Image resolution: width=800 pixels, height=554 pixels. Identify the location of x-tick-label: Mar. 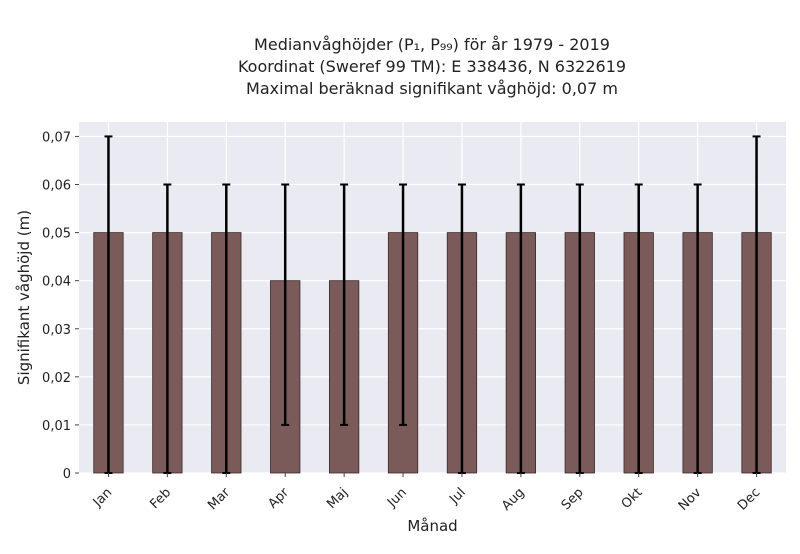
(219, 499).